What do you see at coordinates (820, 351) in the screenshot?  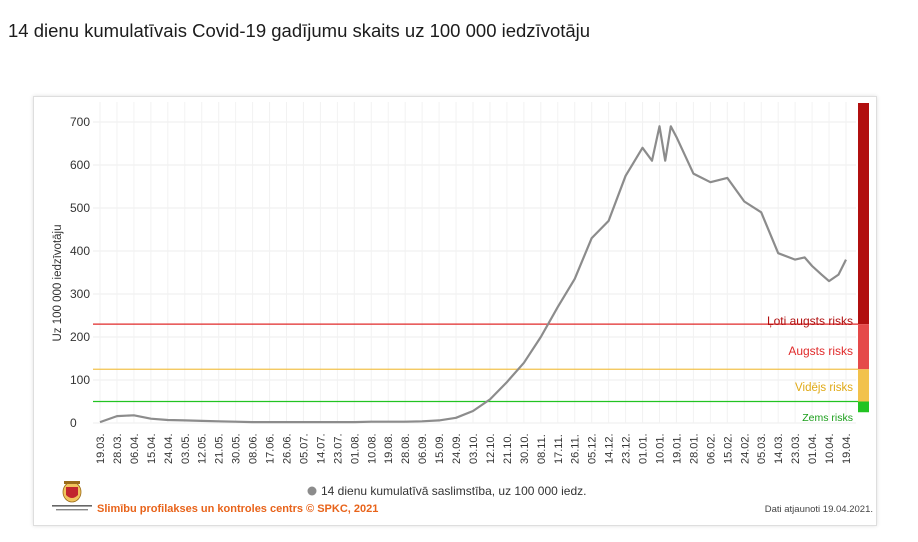 I see `threshold-label-1: Augsts risks` at bounding box center [820, 351].